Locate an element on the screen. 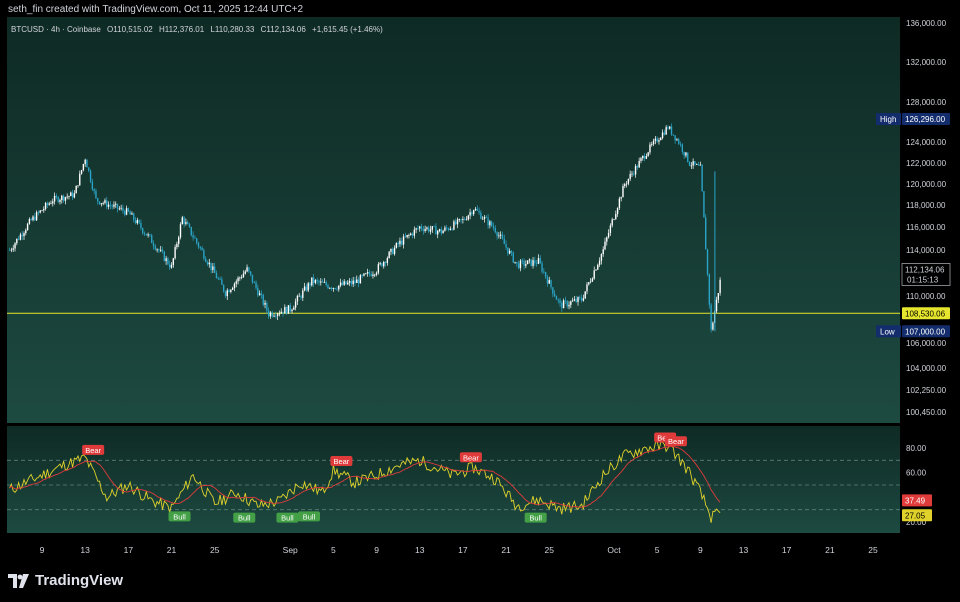  time-tick-label: 5 is located at coordinates (333, 550).